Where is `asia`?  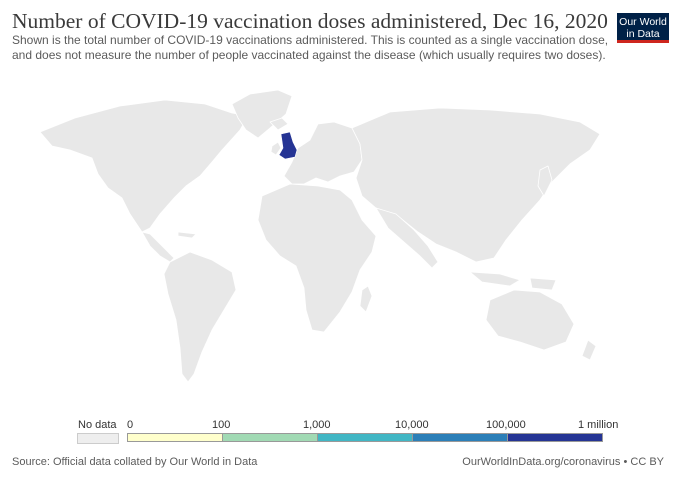
asia is located at coordinates (476, 185).